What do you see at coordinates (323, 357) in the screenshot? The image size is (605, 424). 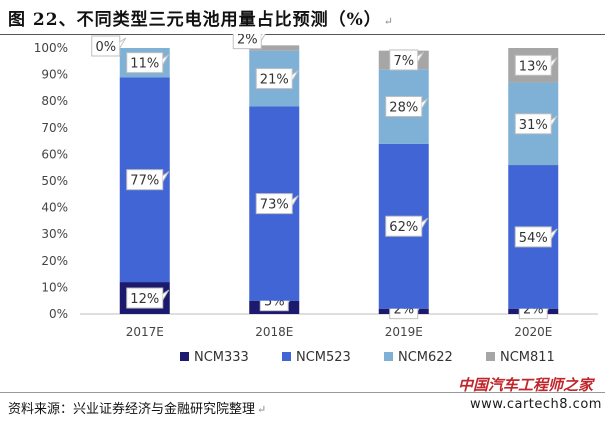 I see `legend-label-ncm523: NCM523` at bounding box center [323, 357].